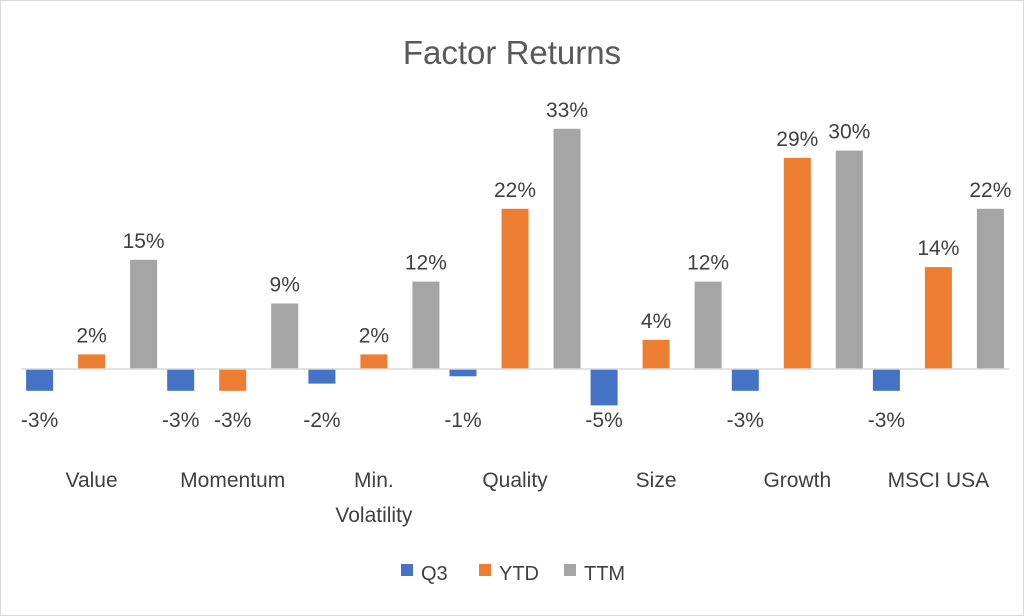  I want to click on data-label-ytd-2: -3%, so click(232, 420).